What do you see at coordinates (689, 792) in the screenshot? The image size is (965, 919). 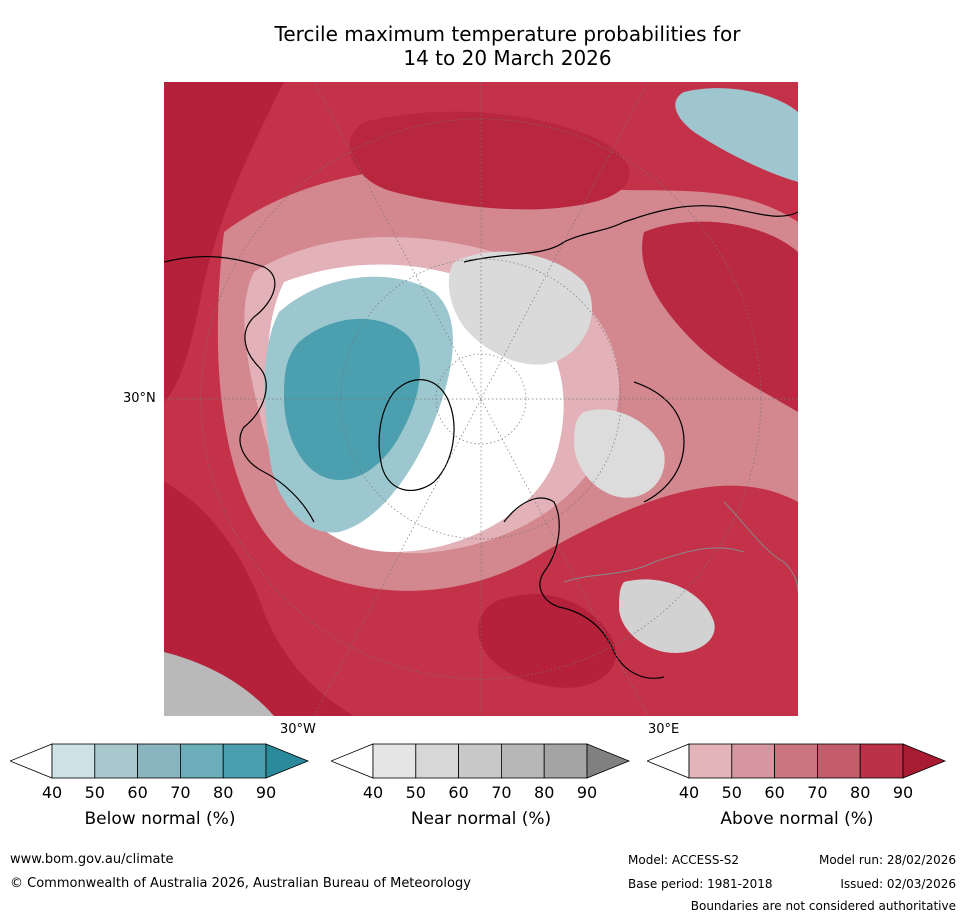 I see `colorbar-above-tick: 40` at bounding box center [689, 792].